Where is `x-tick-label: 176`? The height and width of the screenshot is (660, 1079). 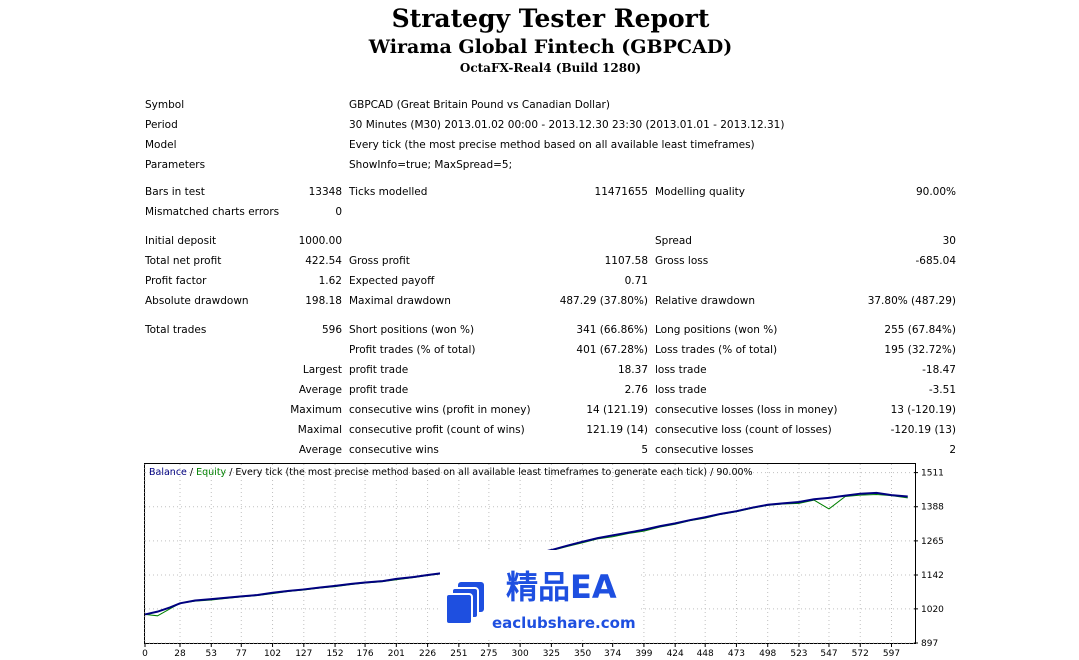 x-tick-label: 176 is located at coordinates (364, 654).